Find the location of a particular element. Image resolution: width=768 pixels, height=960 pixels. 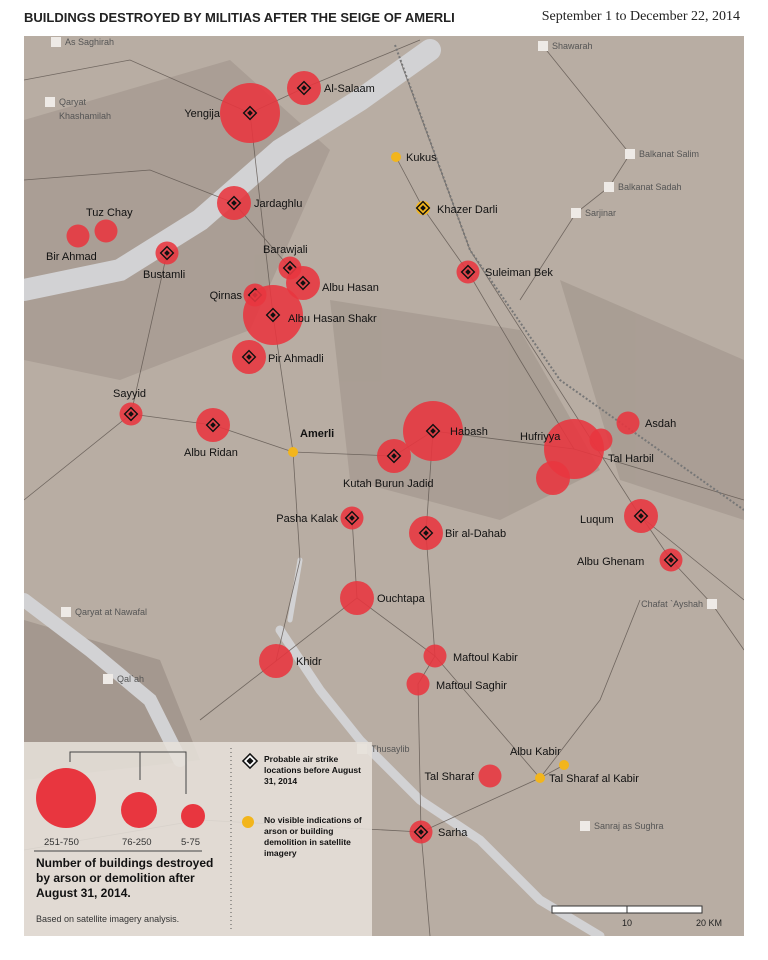

destroyed-site: Albu Hasan is located at coordinates (332, 283).